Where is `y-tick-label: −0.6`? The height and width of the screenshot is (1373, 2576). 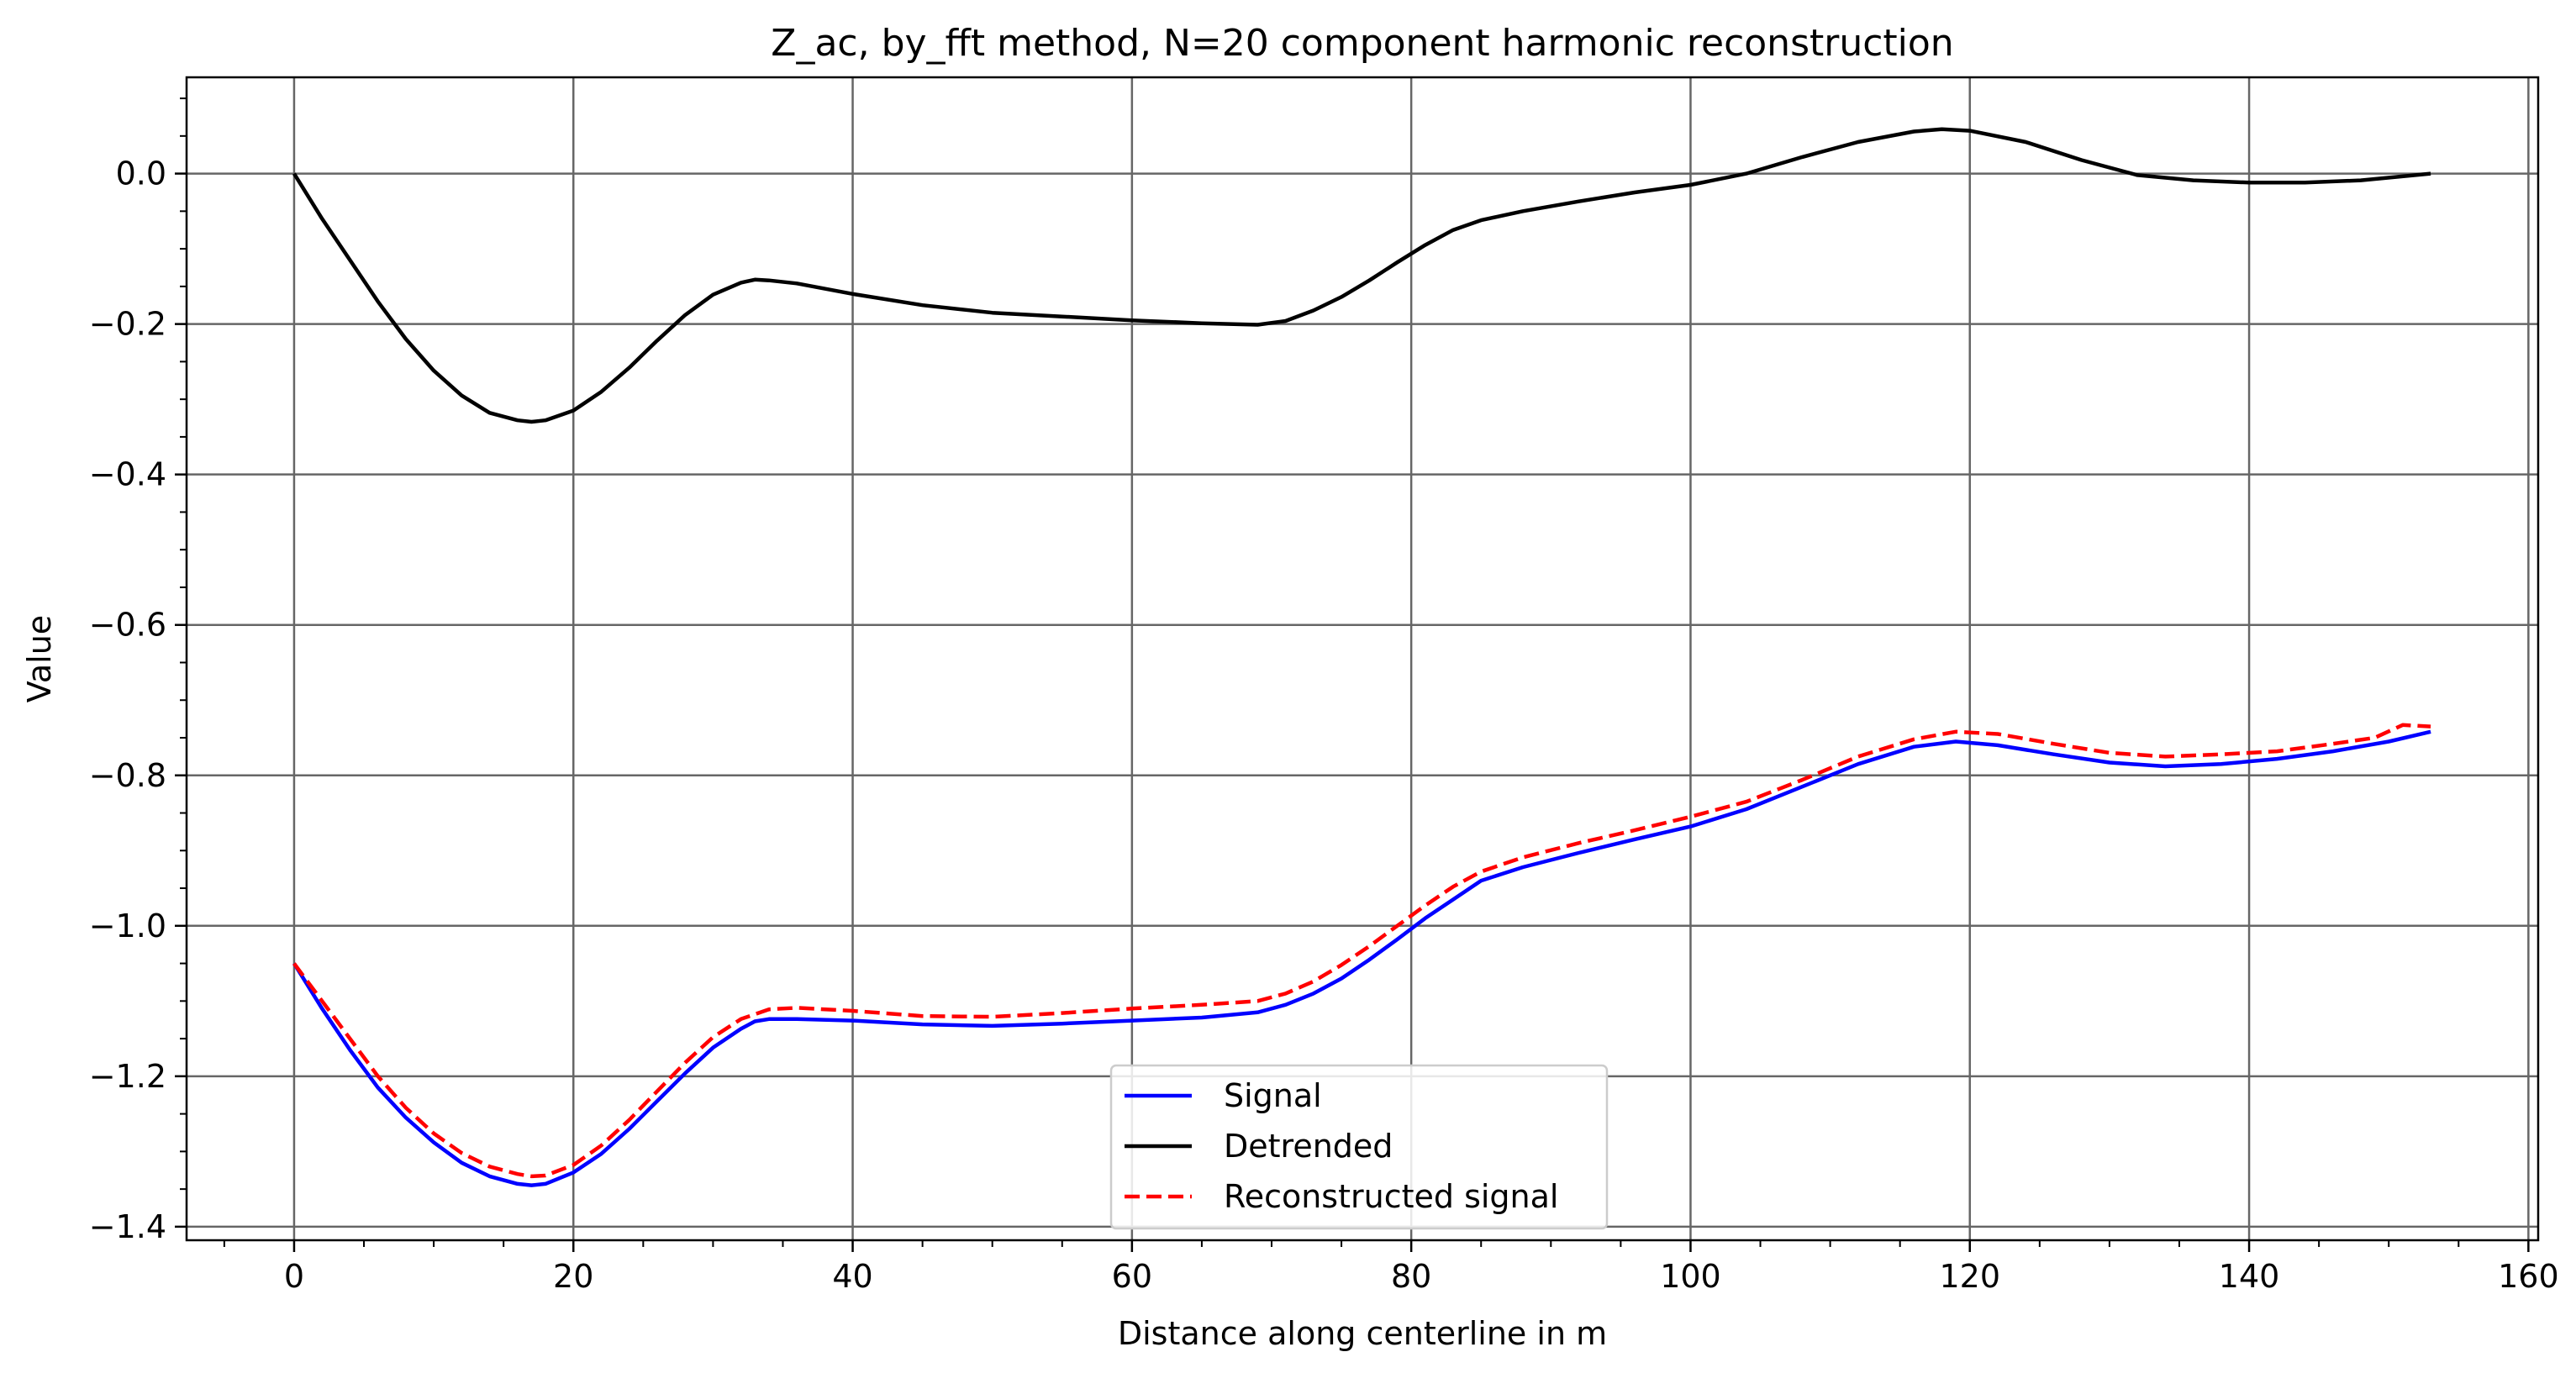 y-tick-label: −0.6 is located at coordinates (127, 625).